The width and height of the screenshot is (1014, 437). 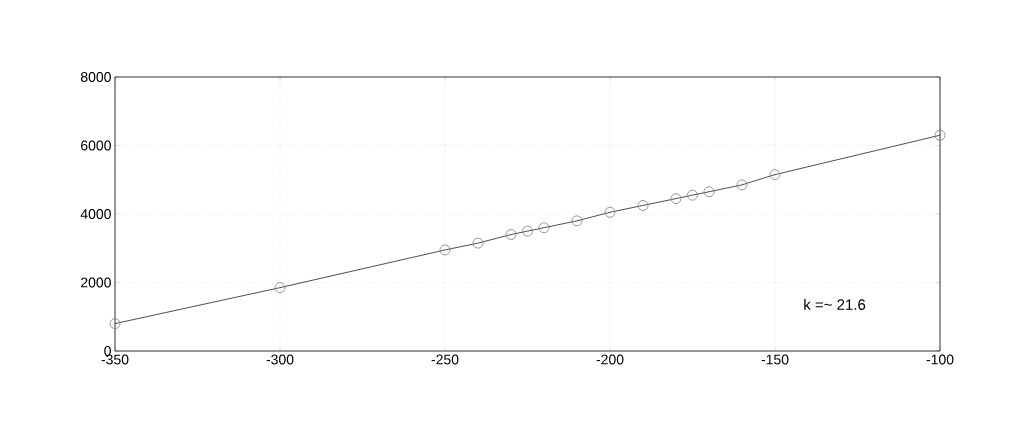 What do you see at coordinates (280, 359) in the screenshot?
I see `x-tick-label: -300` at bounding box center [280, 359].